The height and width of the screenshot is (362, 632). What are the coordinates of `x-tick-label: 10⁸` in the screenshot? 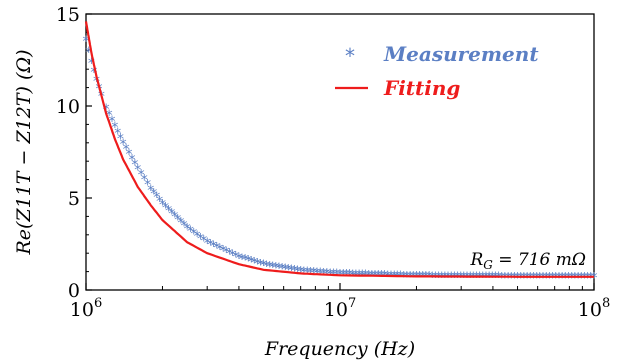 It's located at (594, 308).